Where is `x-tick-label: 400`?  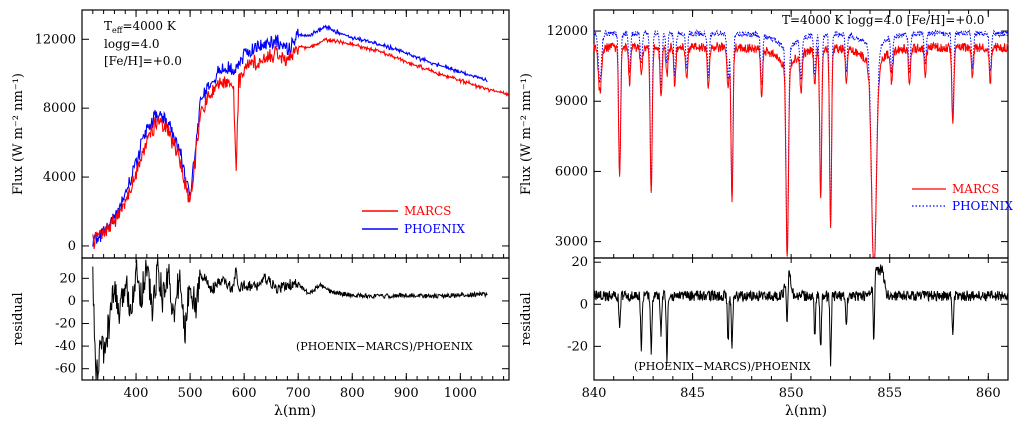
x-tick-label: 400 is located at coordinates (136, 393).